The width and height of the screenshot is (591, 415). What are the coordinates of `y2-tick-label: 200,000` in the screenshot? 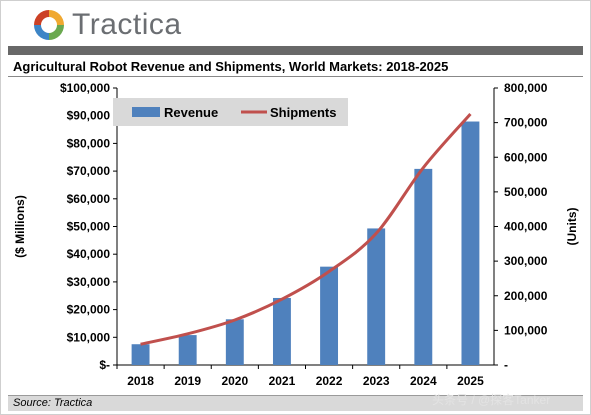 It's located at (526, 296).